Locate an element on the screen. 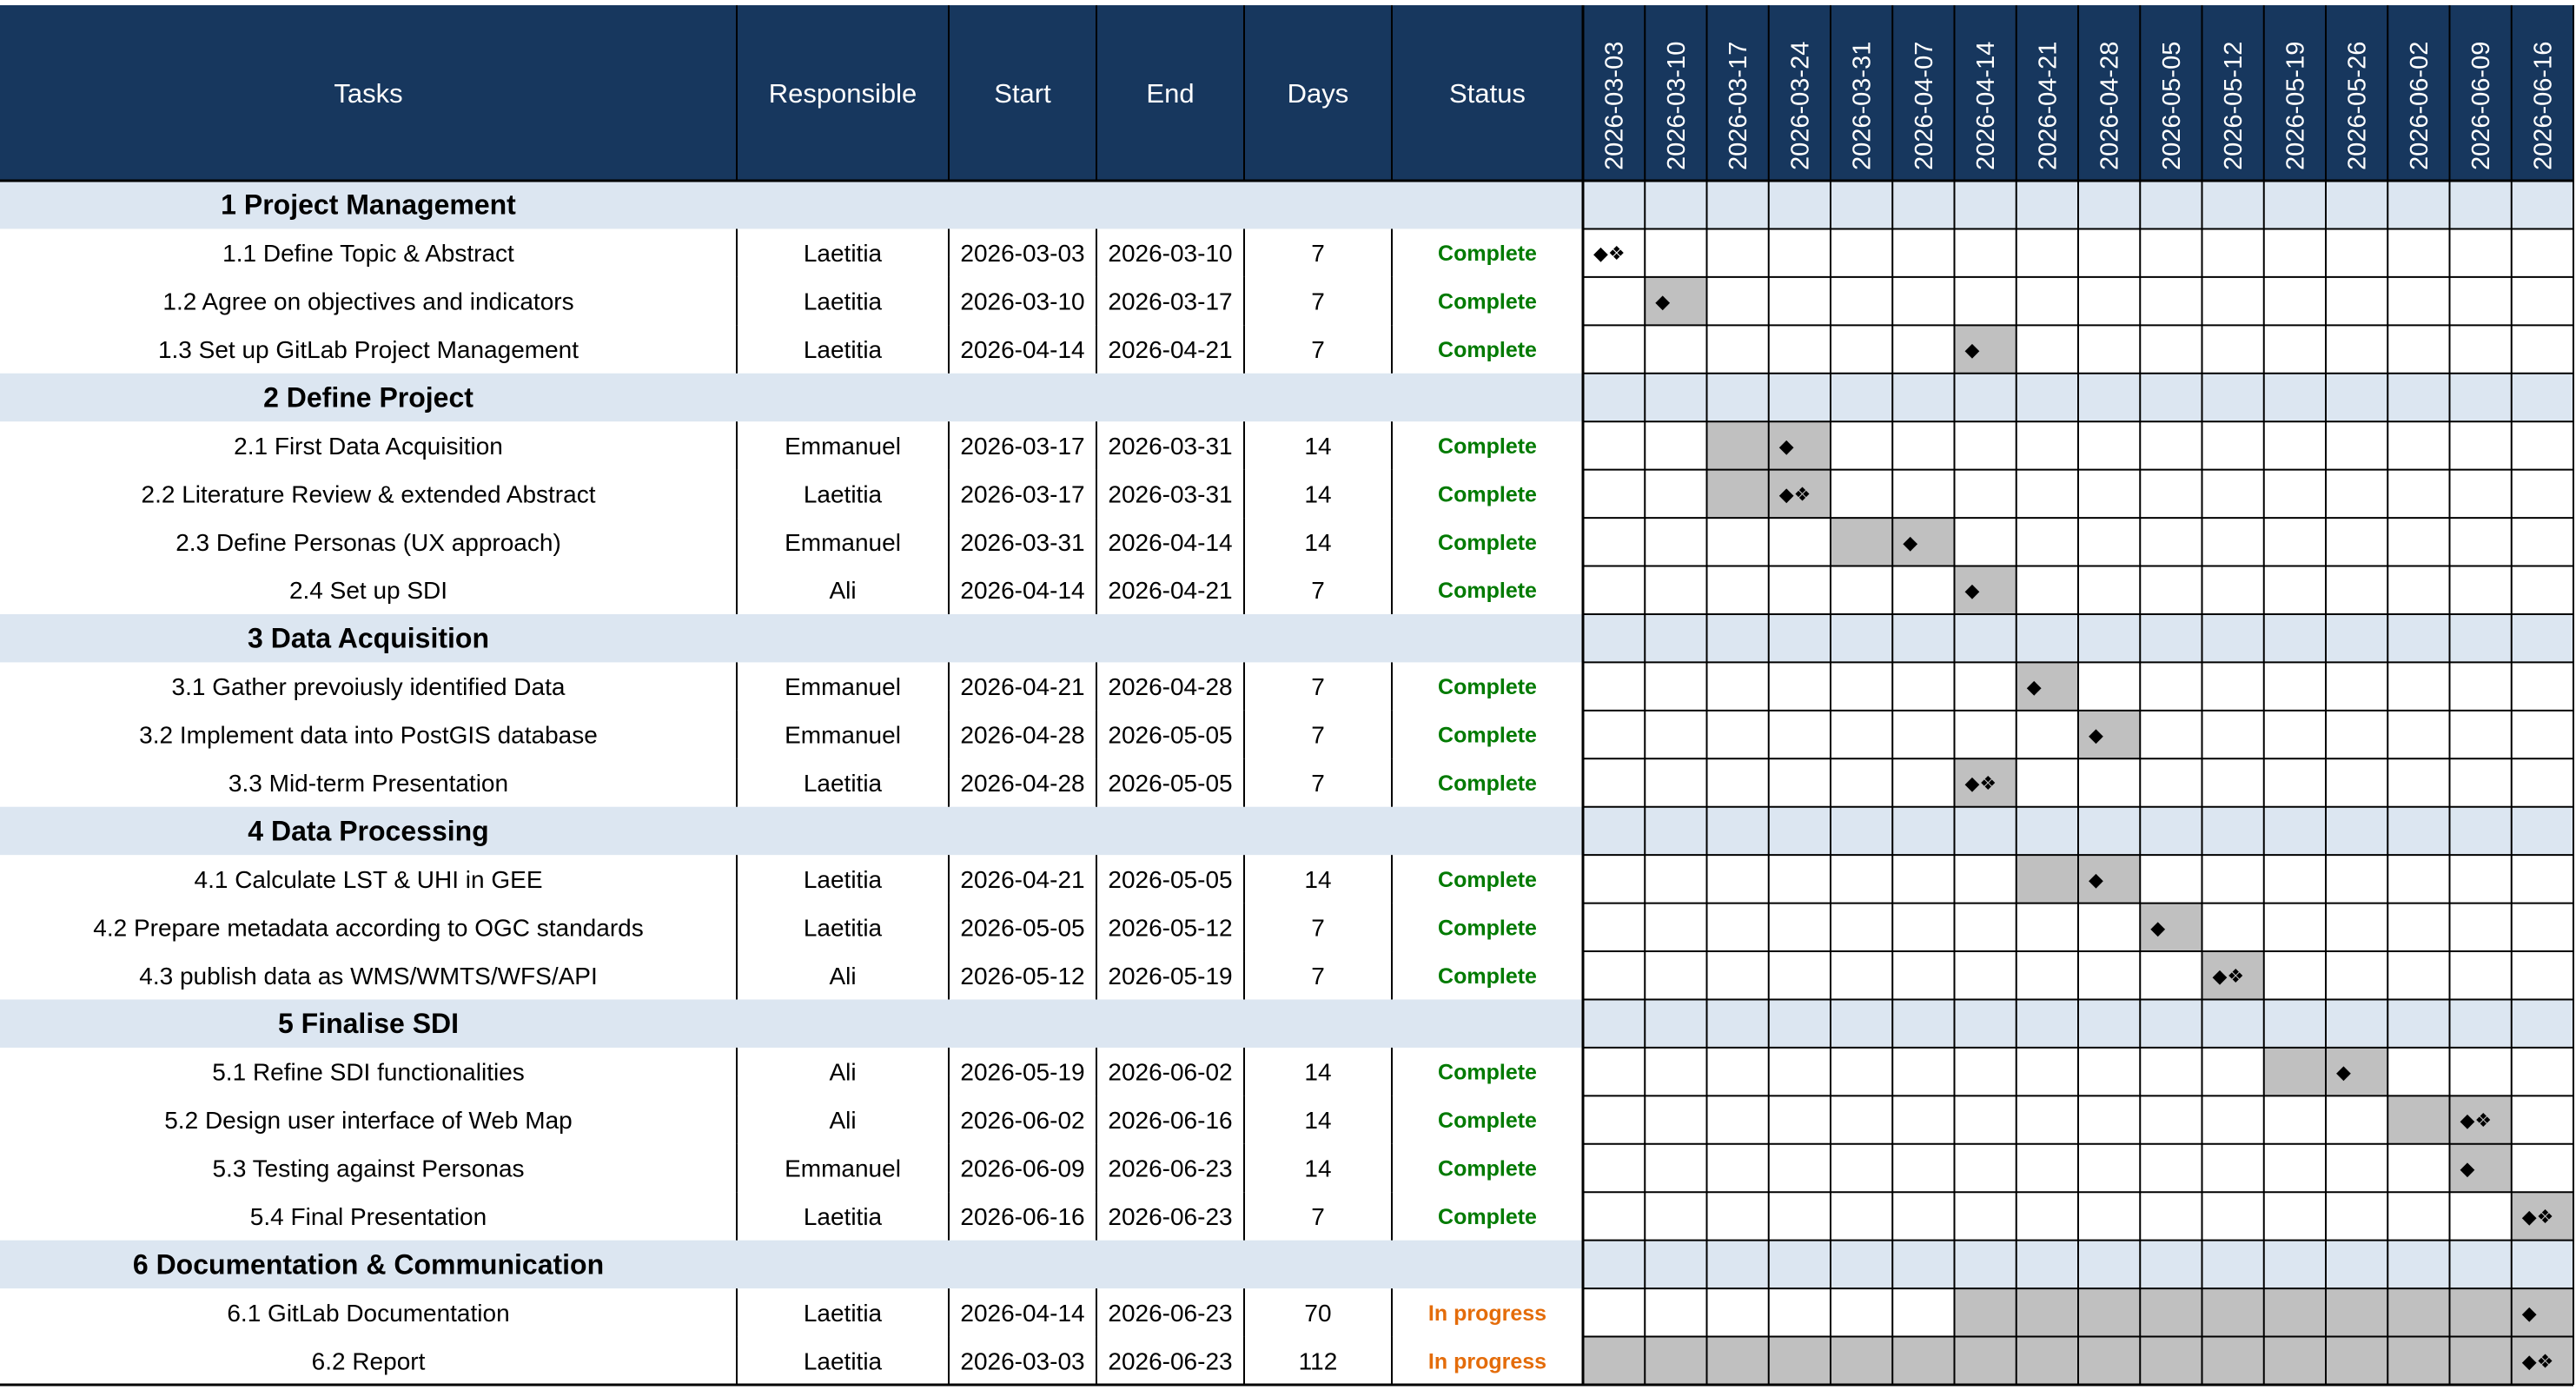 The height and width of the screenshot is (1390, 2576). task-days: 112 is located at coordinates (1318, 1360).